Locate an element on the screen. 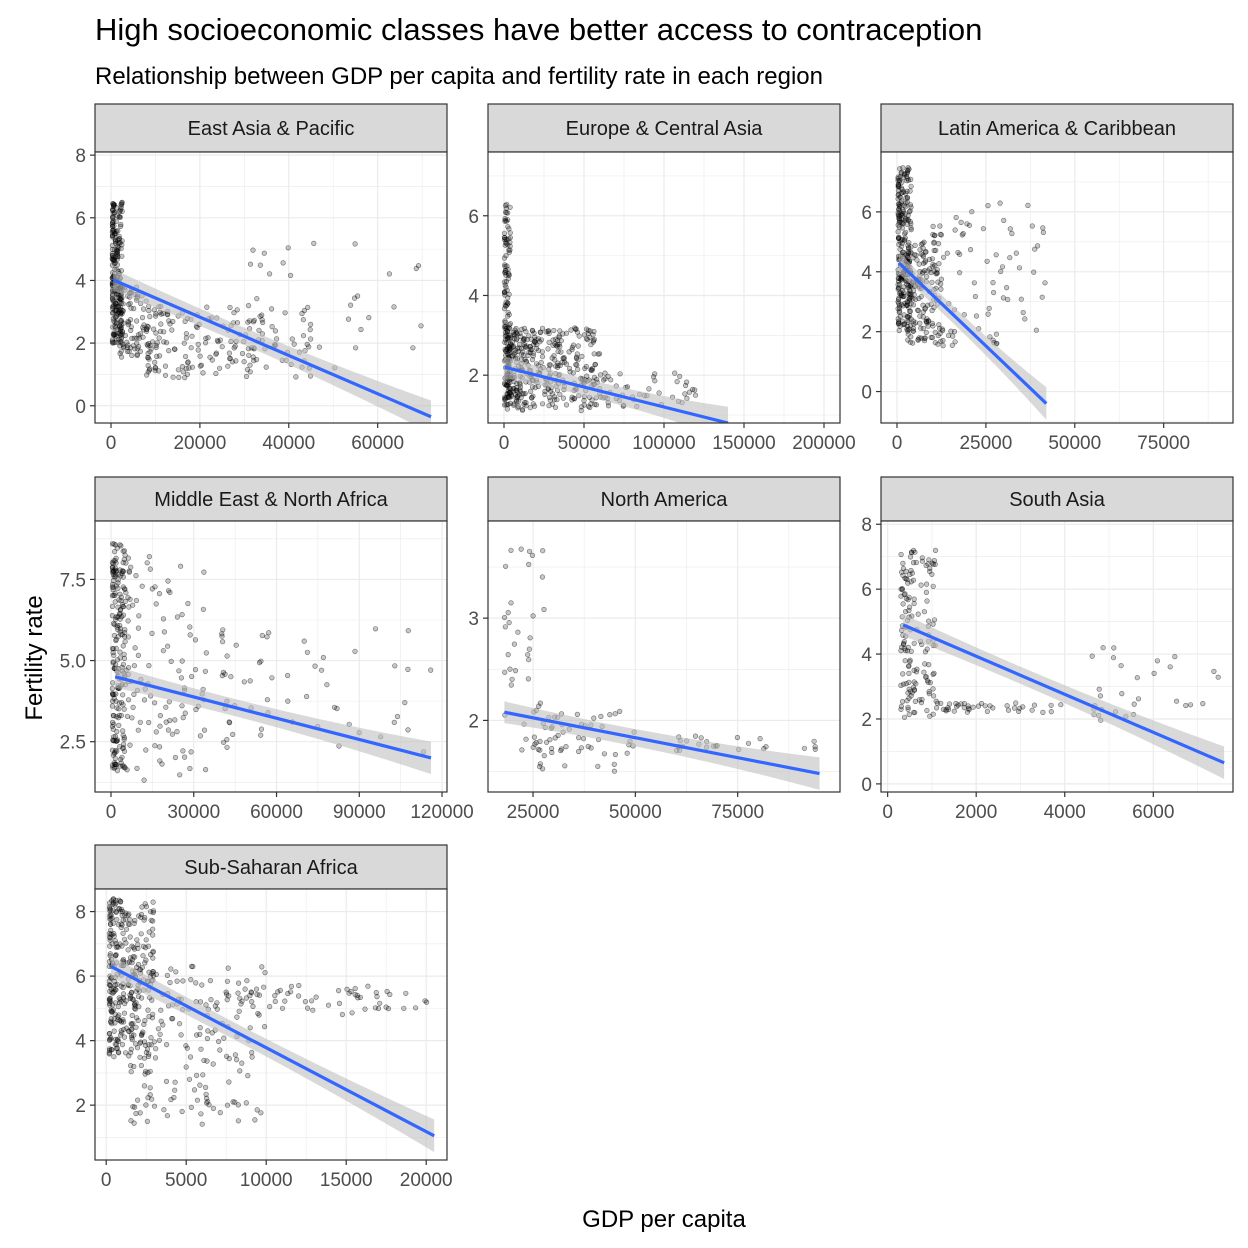 The width and height of the screenshot is (1248, 1248). strip-label: Europe & Central Asia is located at coordinates (665, 129).